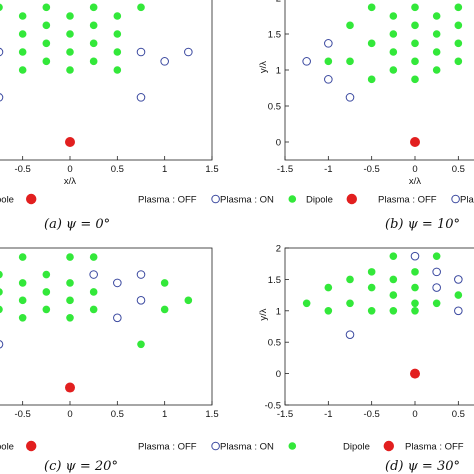  Describe the element at coordinates (77, 224) in the screenshot. I see `panel-caption: (a) ψ = 0°` at that location.